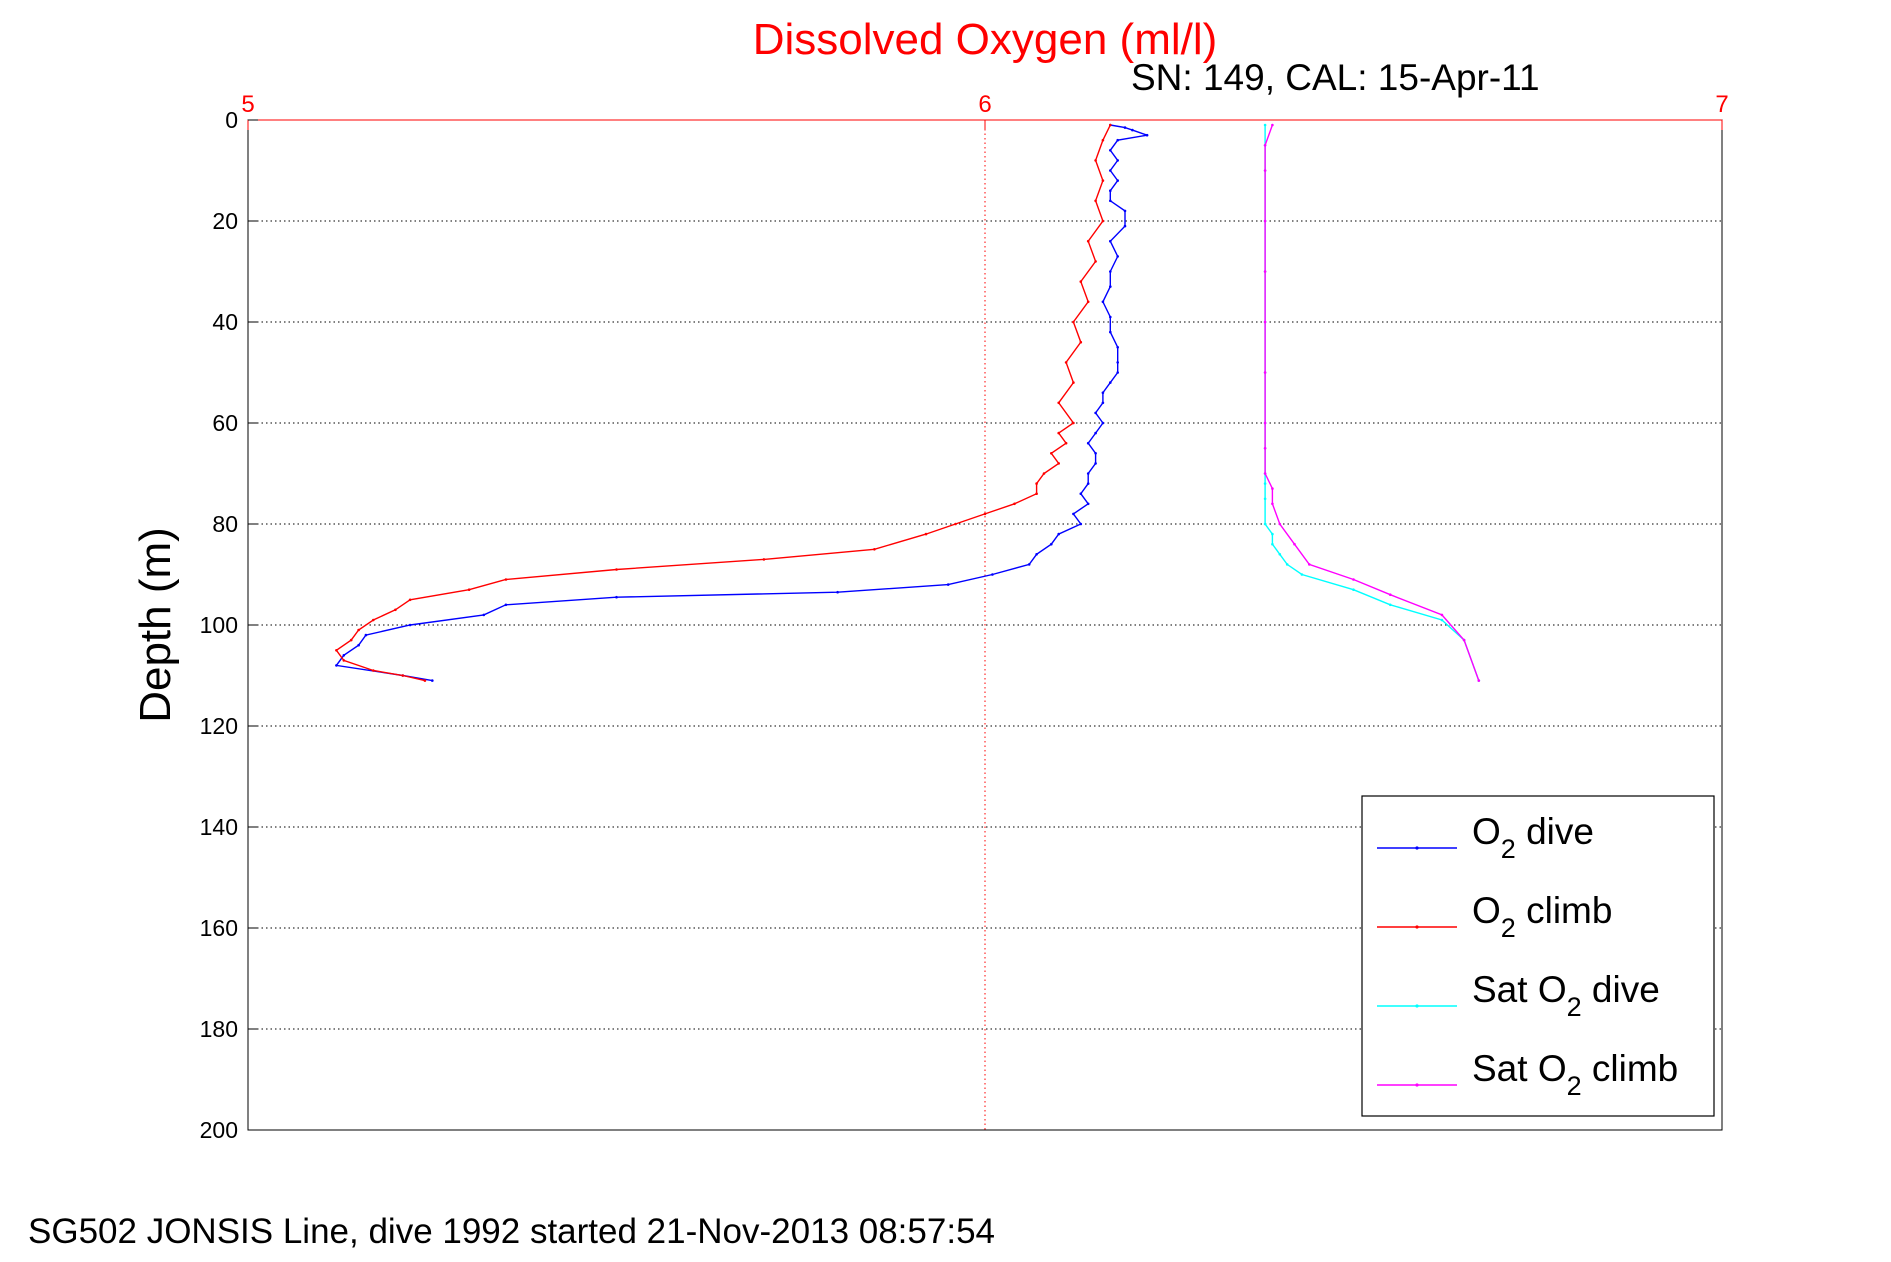 The height and width of the screenshot is (1262, 1891). Describe the element at coordinates (219, 827) in the screenshot. I see `y-tick-label: 140` at that location.